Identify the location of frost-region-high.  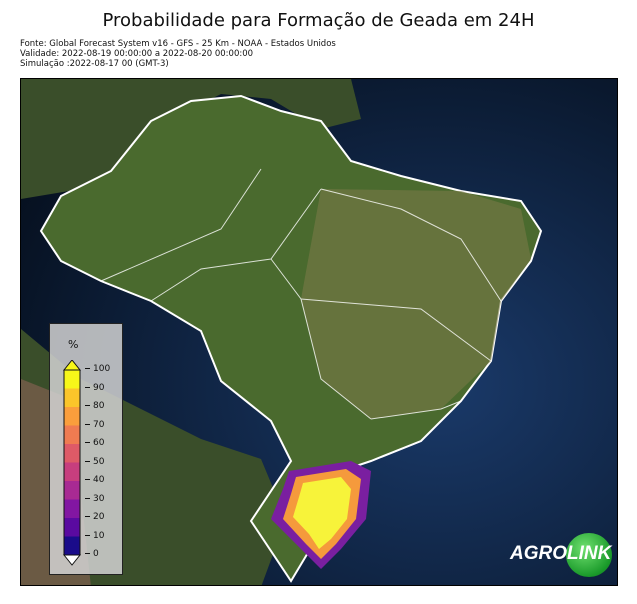
(322, 513).